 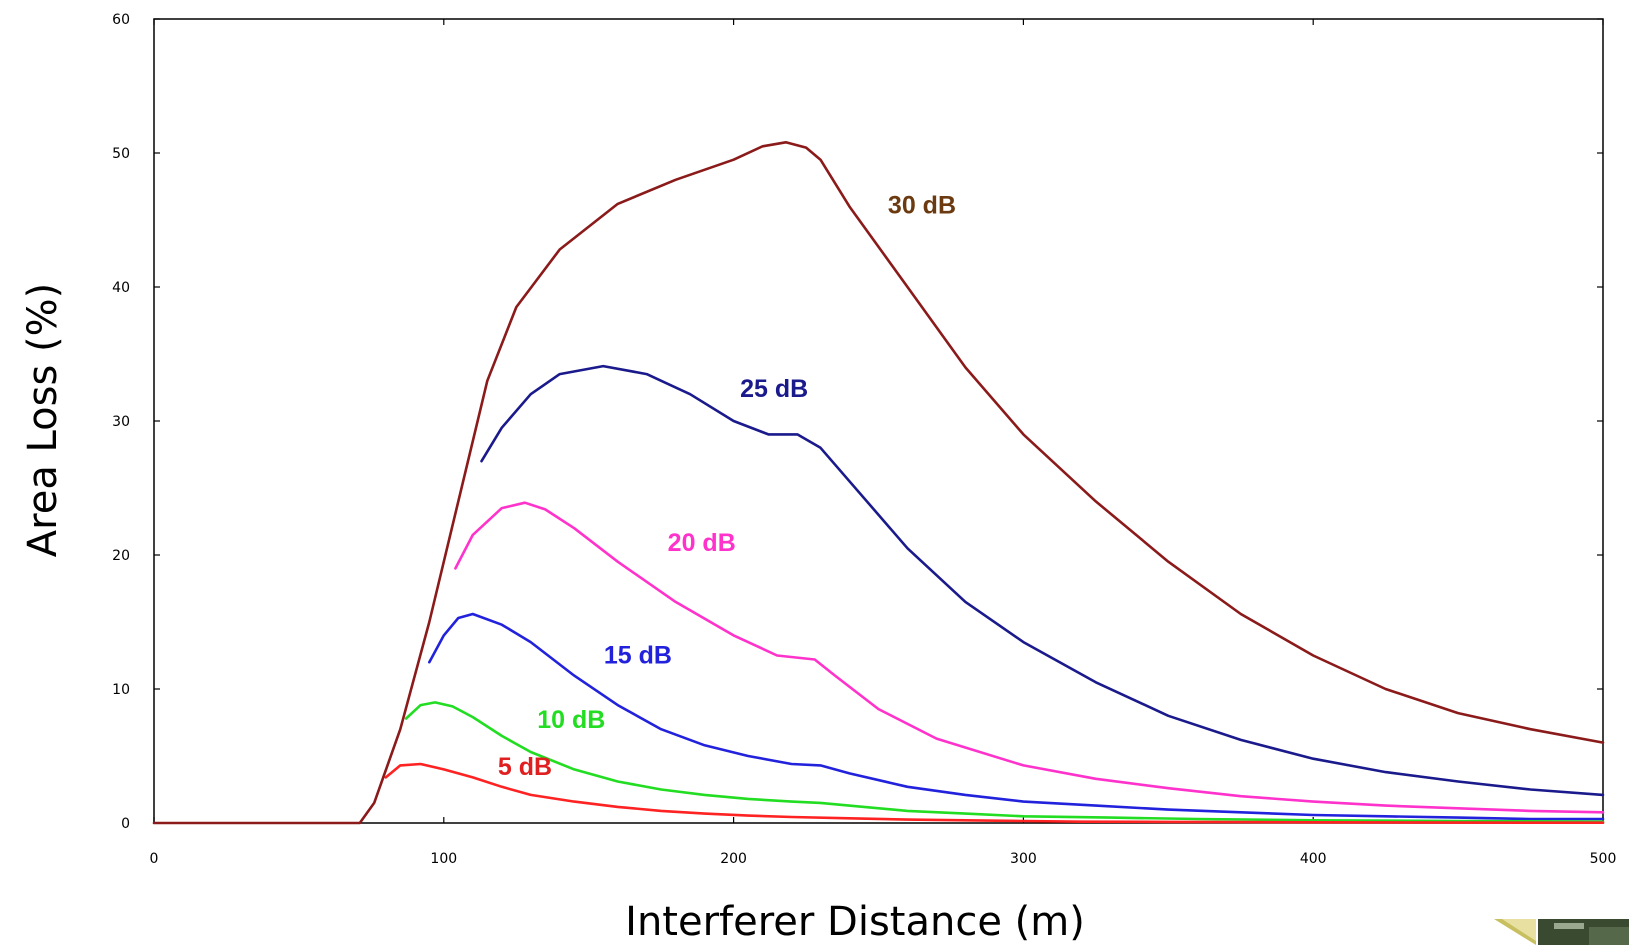 I want to click on y-tick-label: 40, so click(x=121, y=288).